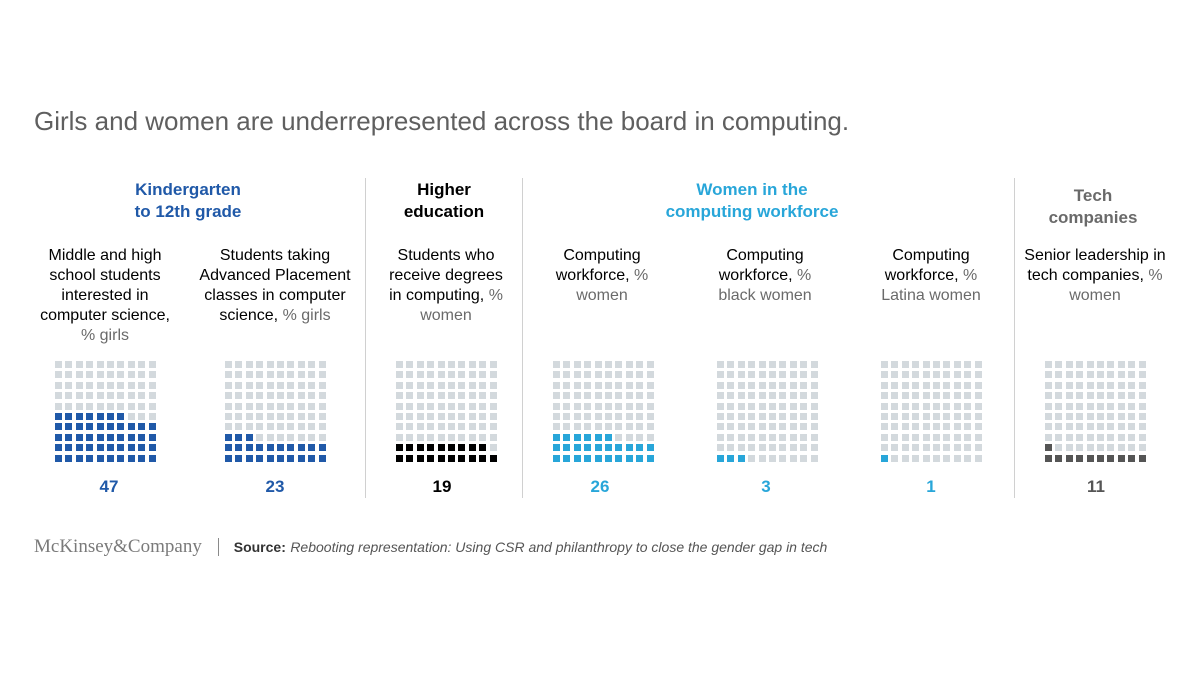 This screenshot has height=675, width=1200. What do you see at coordinates (1096, 486) in the screenshot?
I see `value-label-7: 11` at bounding box center [1096, 486].